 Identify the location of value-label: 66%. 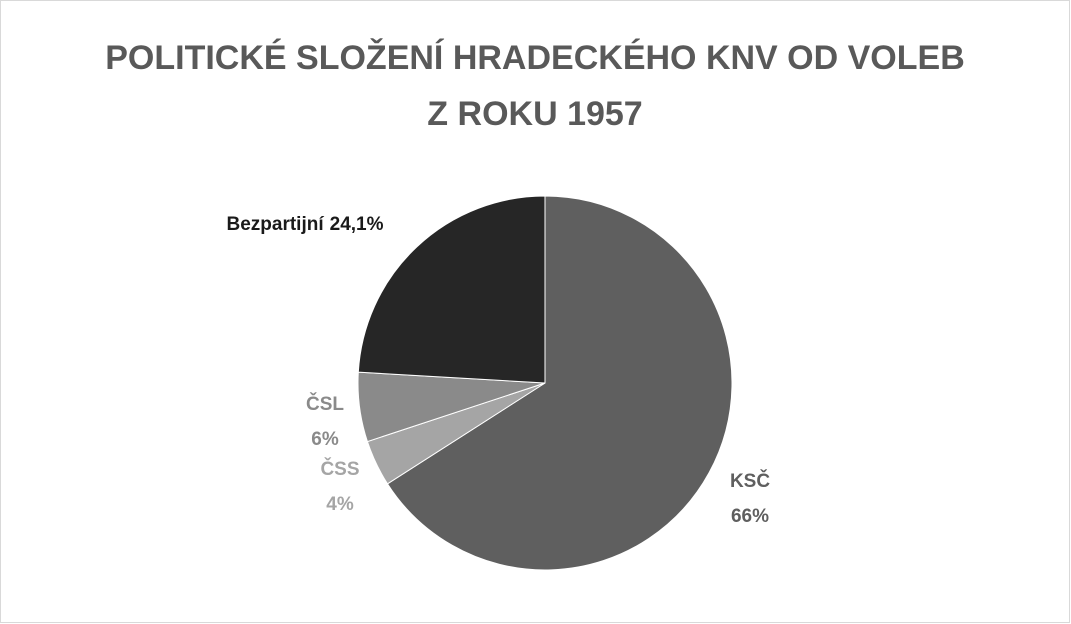
(750, 516).